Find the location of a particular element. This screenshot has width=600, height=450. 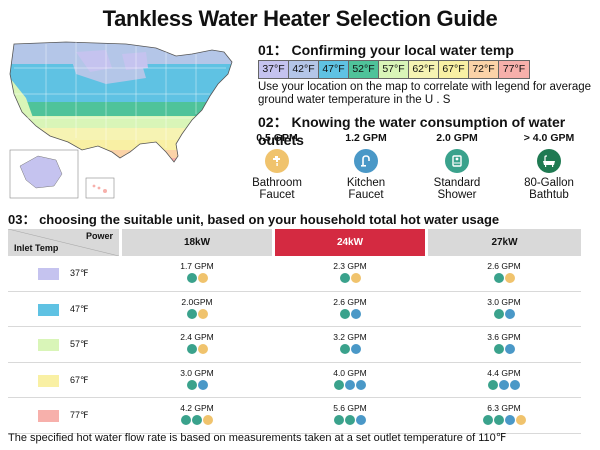

flow-rate-value: 6.3 GPM is located at coordinates (504, 408).